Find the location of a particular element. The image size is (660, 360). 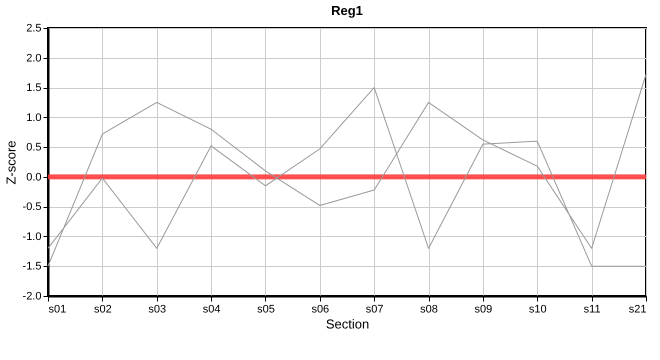

y-tick-label: 0.0 is located at coordinates (34, 177).